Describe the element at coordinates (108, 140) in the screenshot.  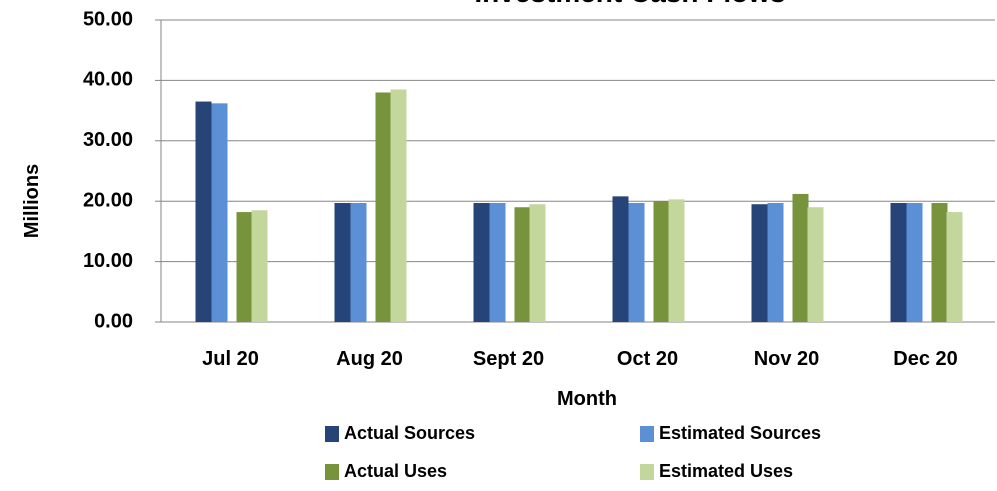
I see `y-tick-label: 30.00` at that location.